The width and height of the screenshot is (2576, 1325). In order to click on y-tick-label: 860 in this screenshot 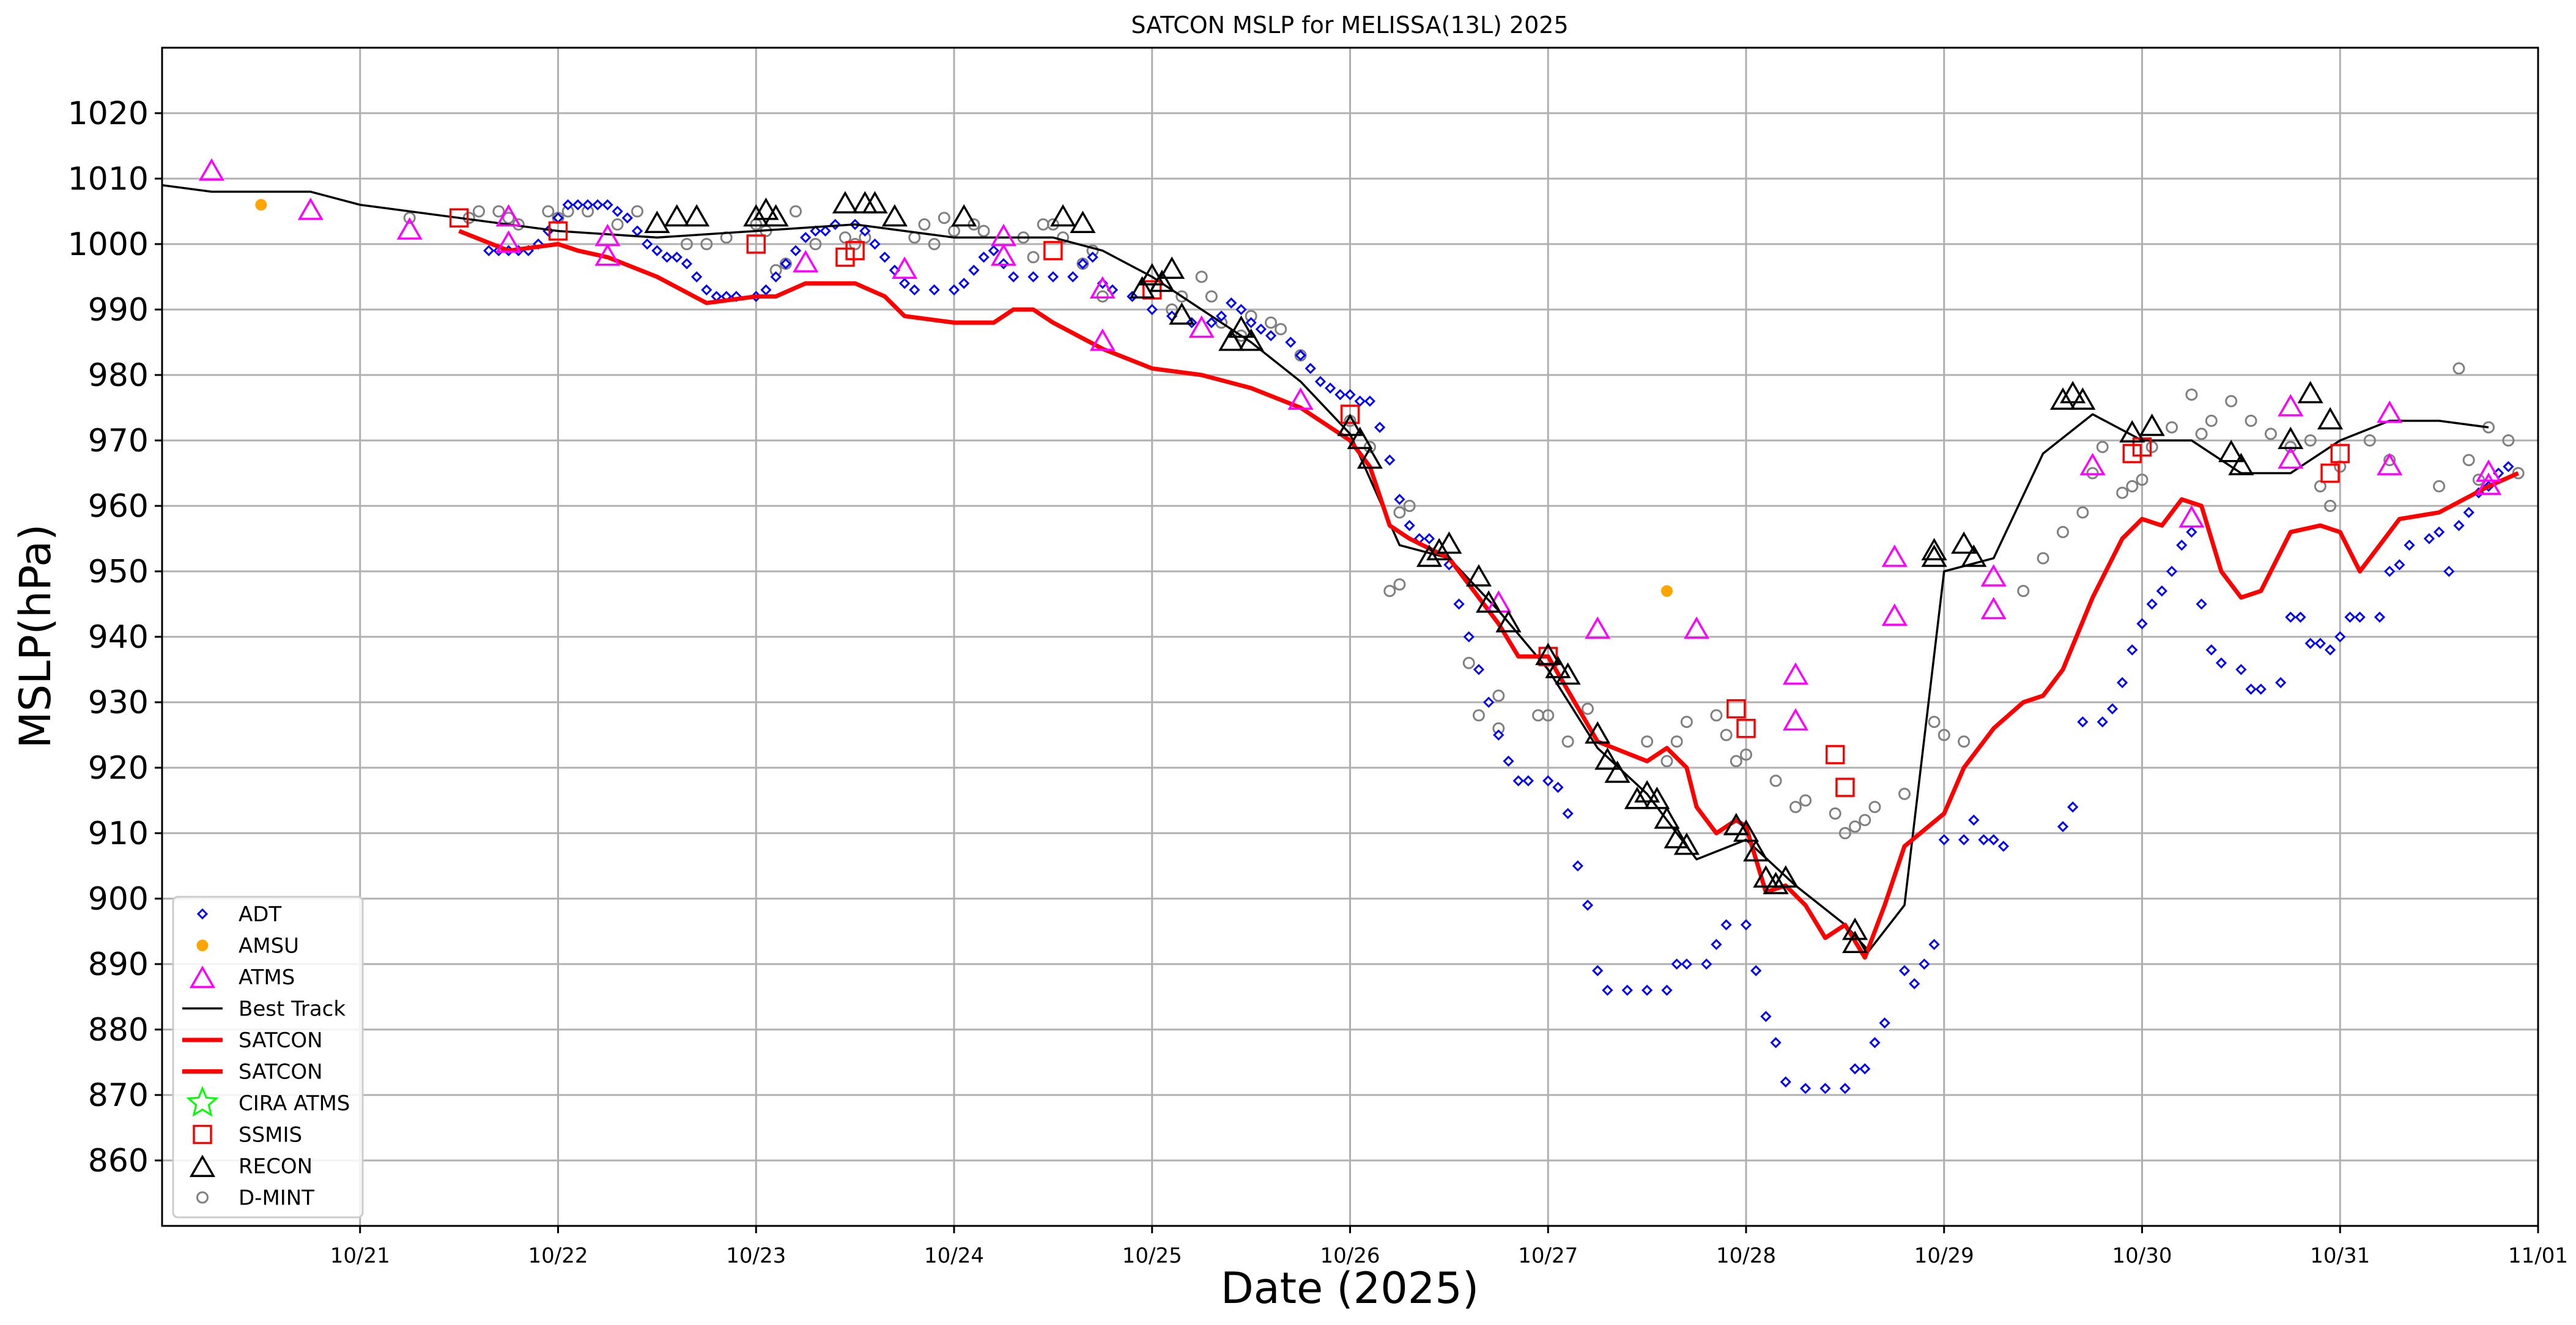, I will do `click(118, 1161)`.